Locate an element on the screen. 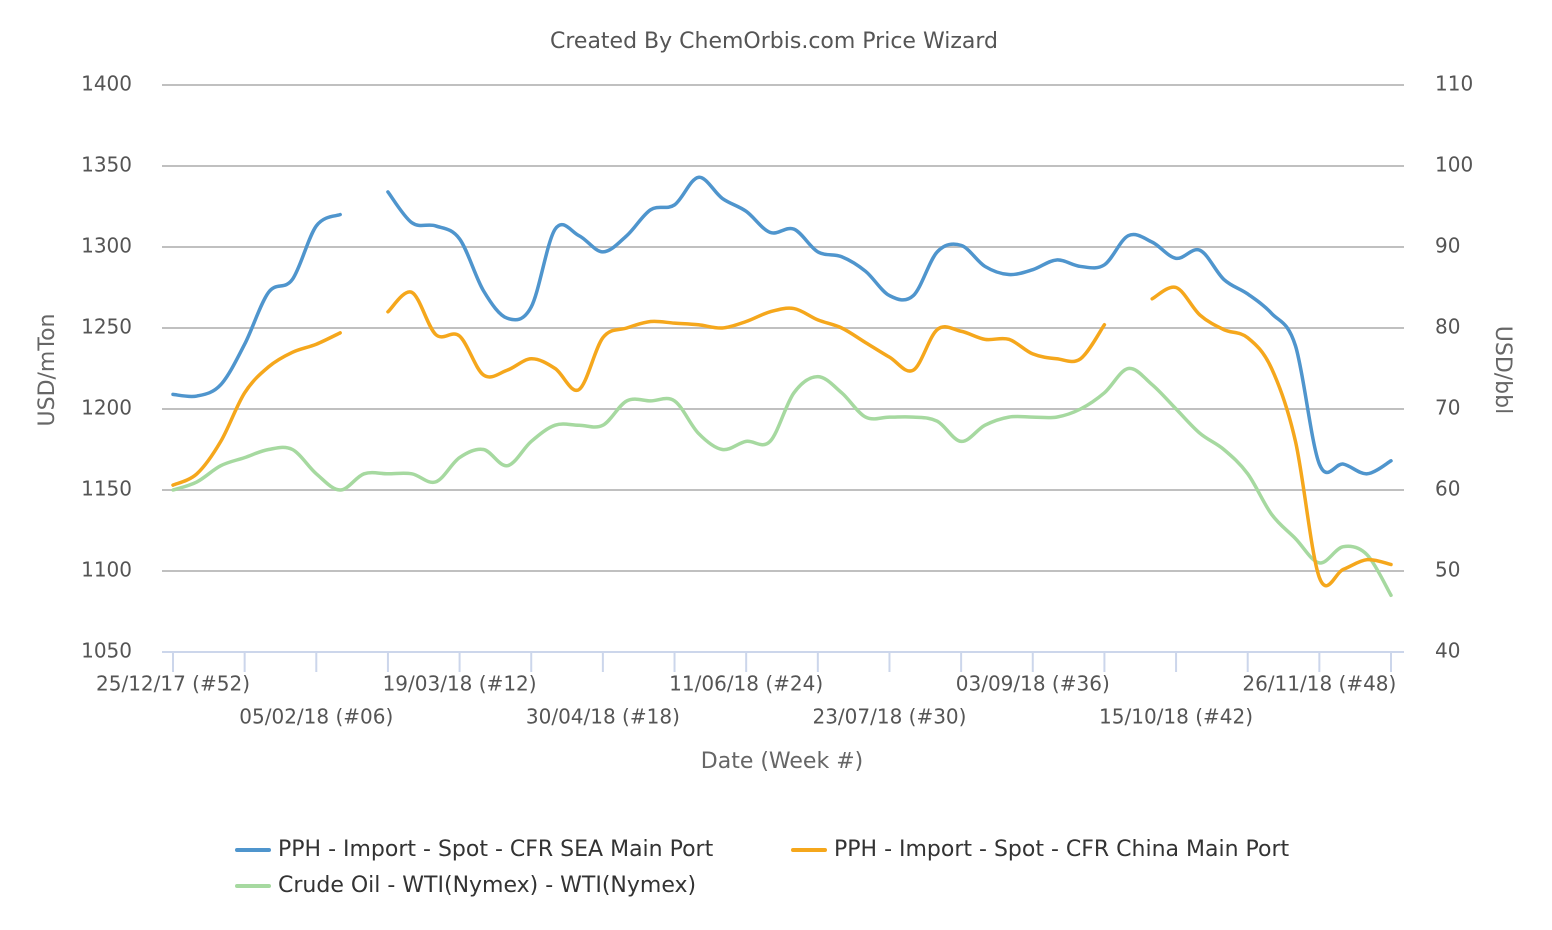  x-tick-label: 05/02/18 (#06) is located at coordinates (316, 717).